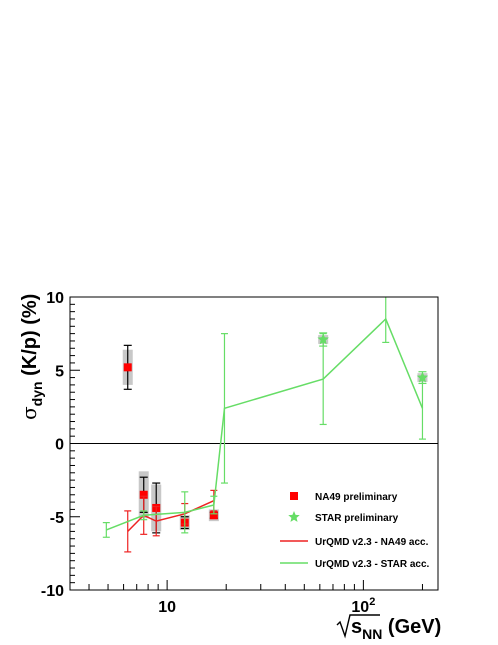 This screenshot has height=645, width=498. I want to click on legend-label: UrQMD v2.3 - NA49 acc., so click(372, 542).